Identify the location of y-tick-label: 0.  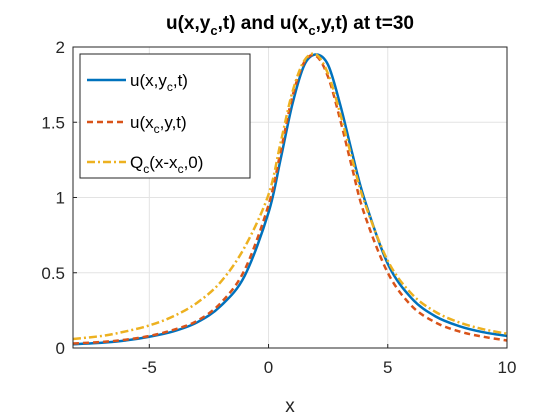
(60, 348).